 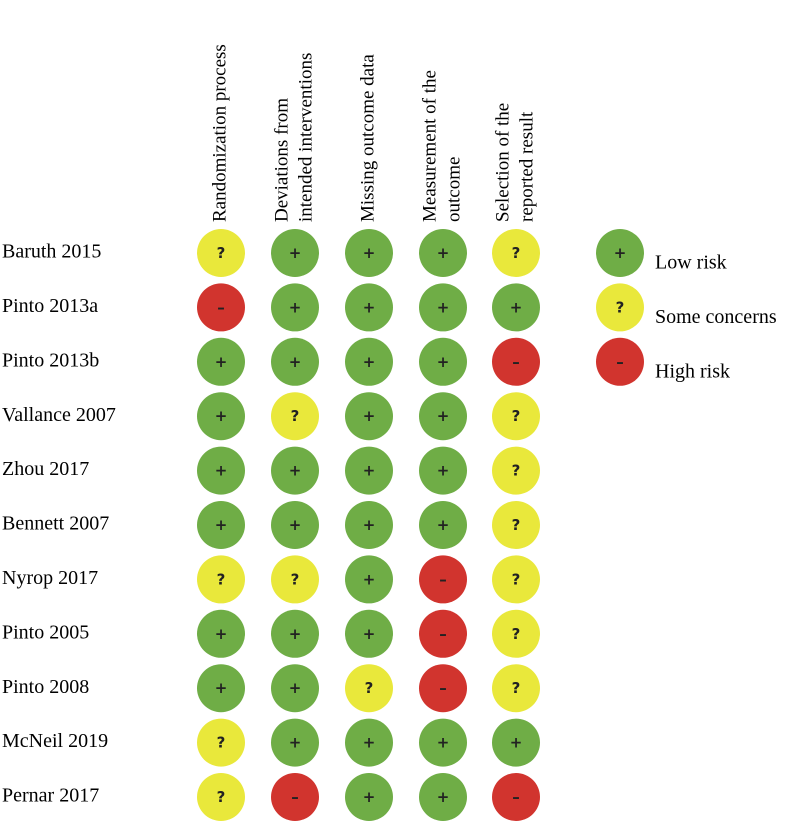 I want to click on domain-header: outcome, so click(x=453, y=189).